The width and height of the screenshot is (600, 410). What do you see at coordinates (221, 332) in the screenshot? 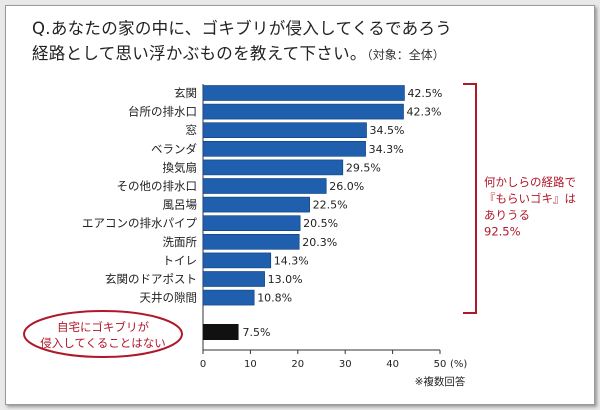
I see `no-entry-bar` at bounding box center [221, 332].